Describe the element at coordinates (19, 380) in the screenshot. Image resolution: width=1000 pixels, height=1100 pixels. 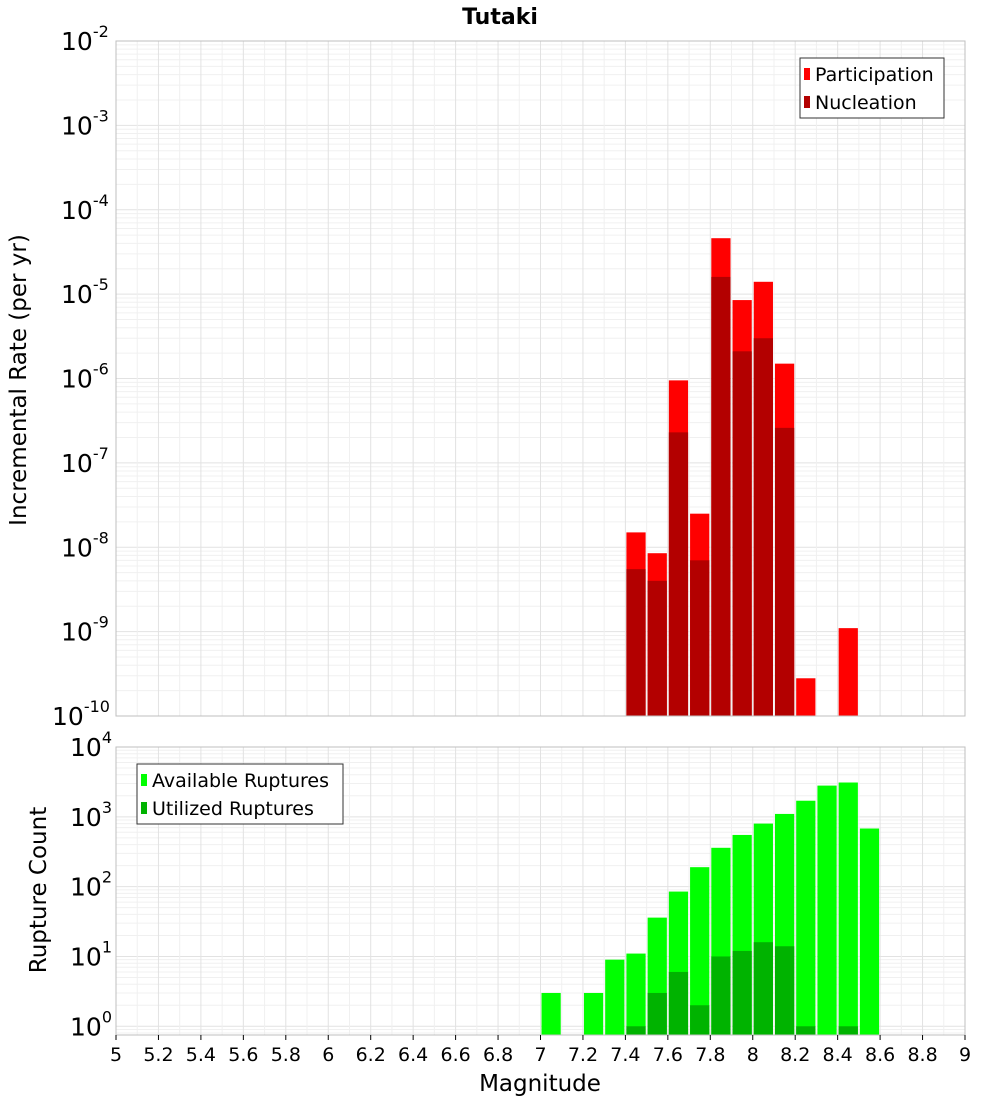
I see `top-y-axis-label: Incremental Rate (per yr)` at that location.